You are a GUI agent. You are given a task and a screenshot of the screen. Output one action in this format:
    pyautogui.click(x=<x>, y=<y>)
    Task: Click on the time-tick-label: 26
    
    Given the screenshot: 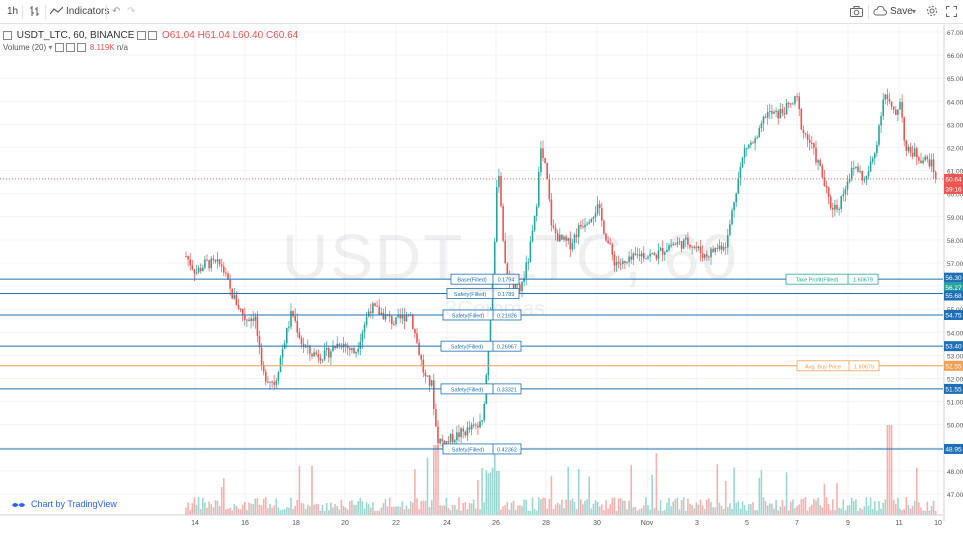 What is the action you would take?
    pyautogui.click(x=496, y=523)
    